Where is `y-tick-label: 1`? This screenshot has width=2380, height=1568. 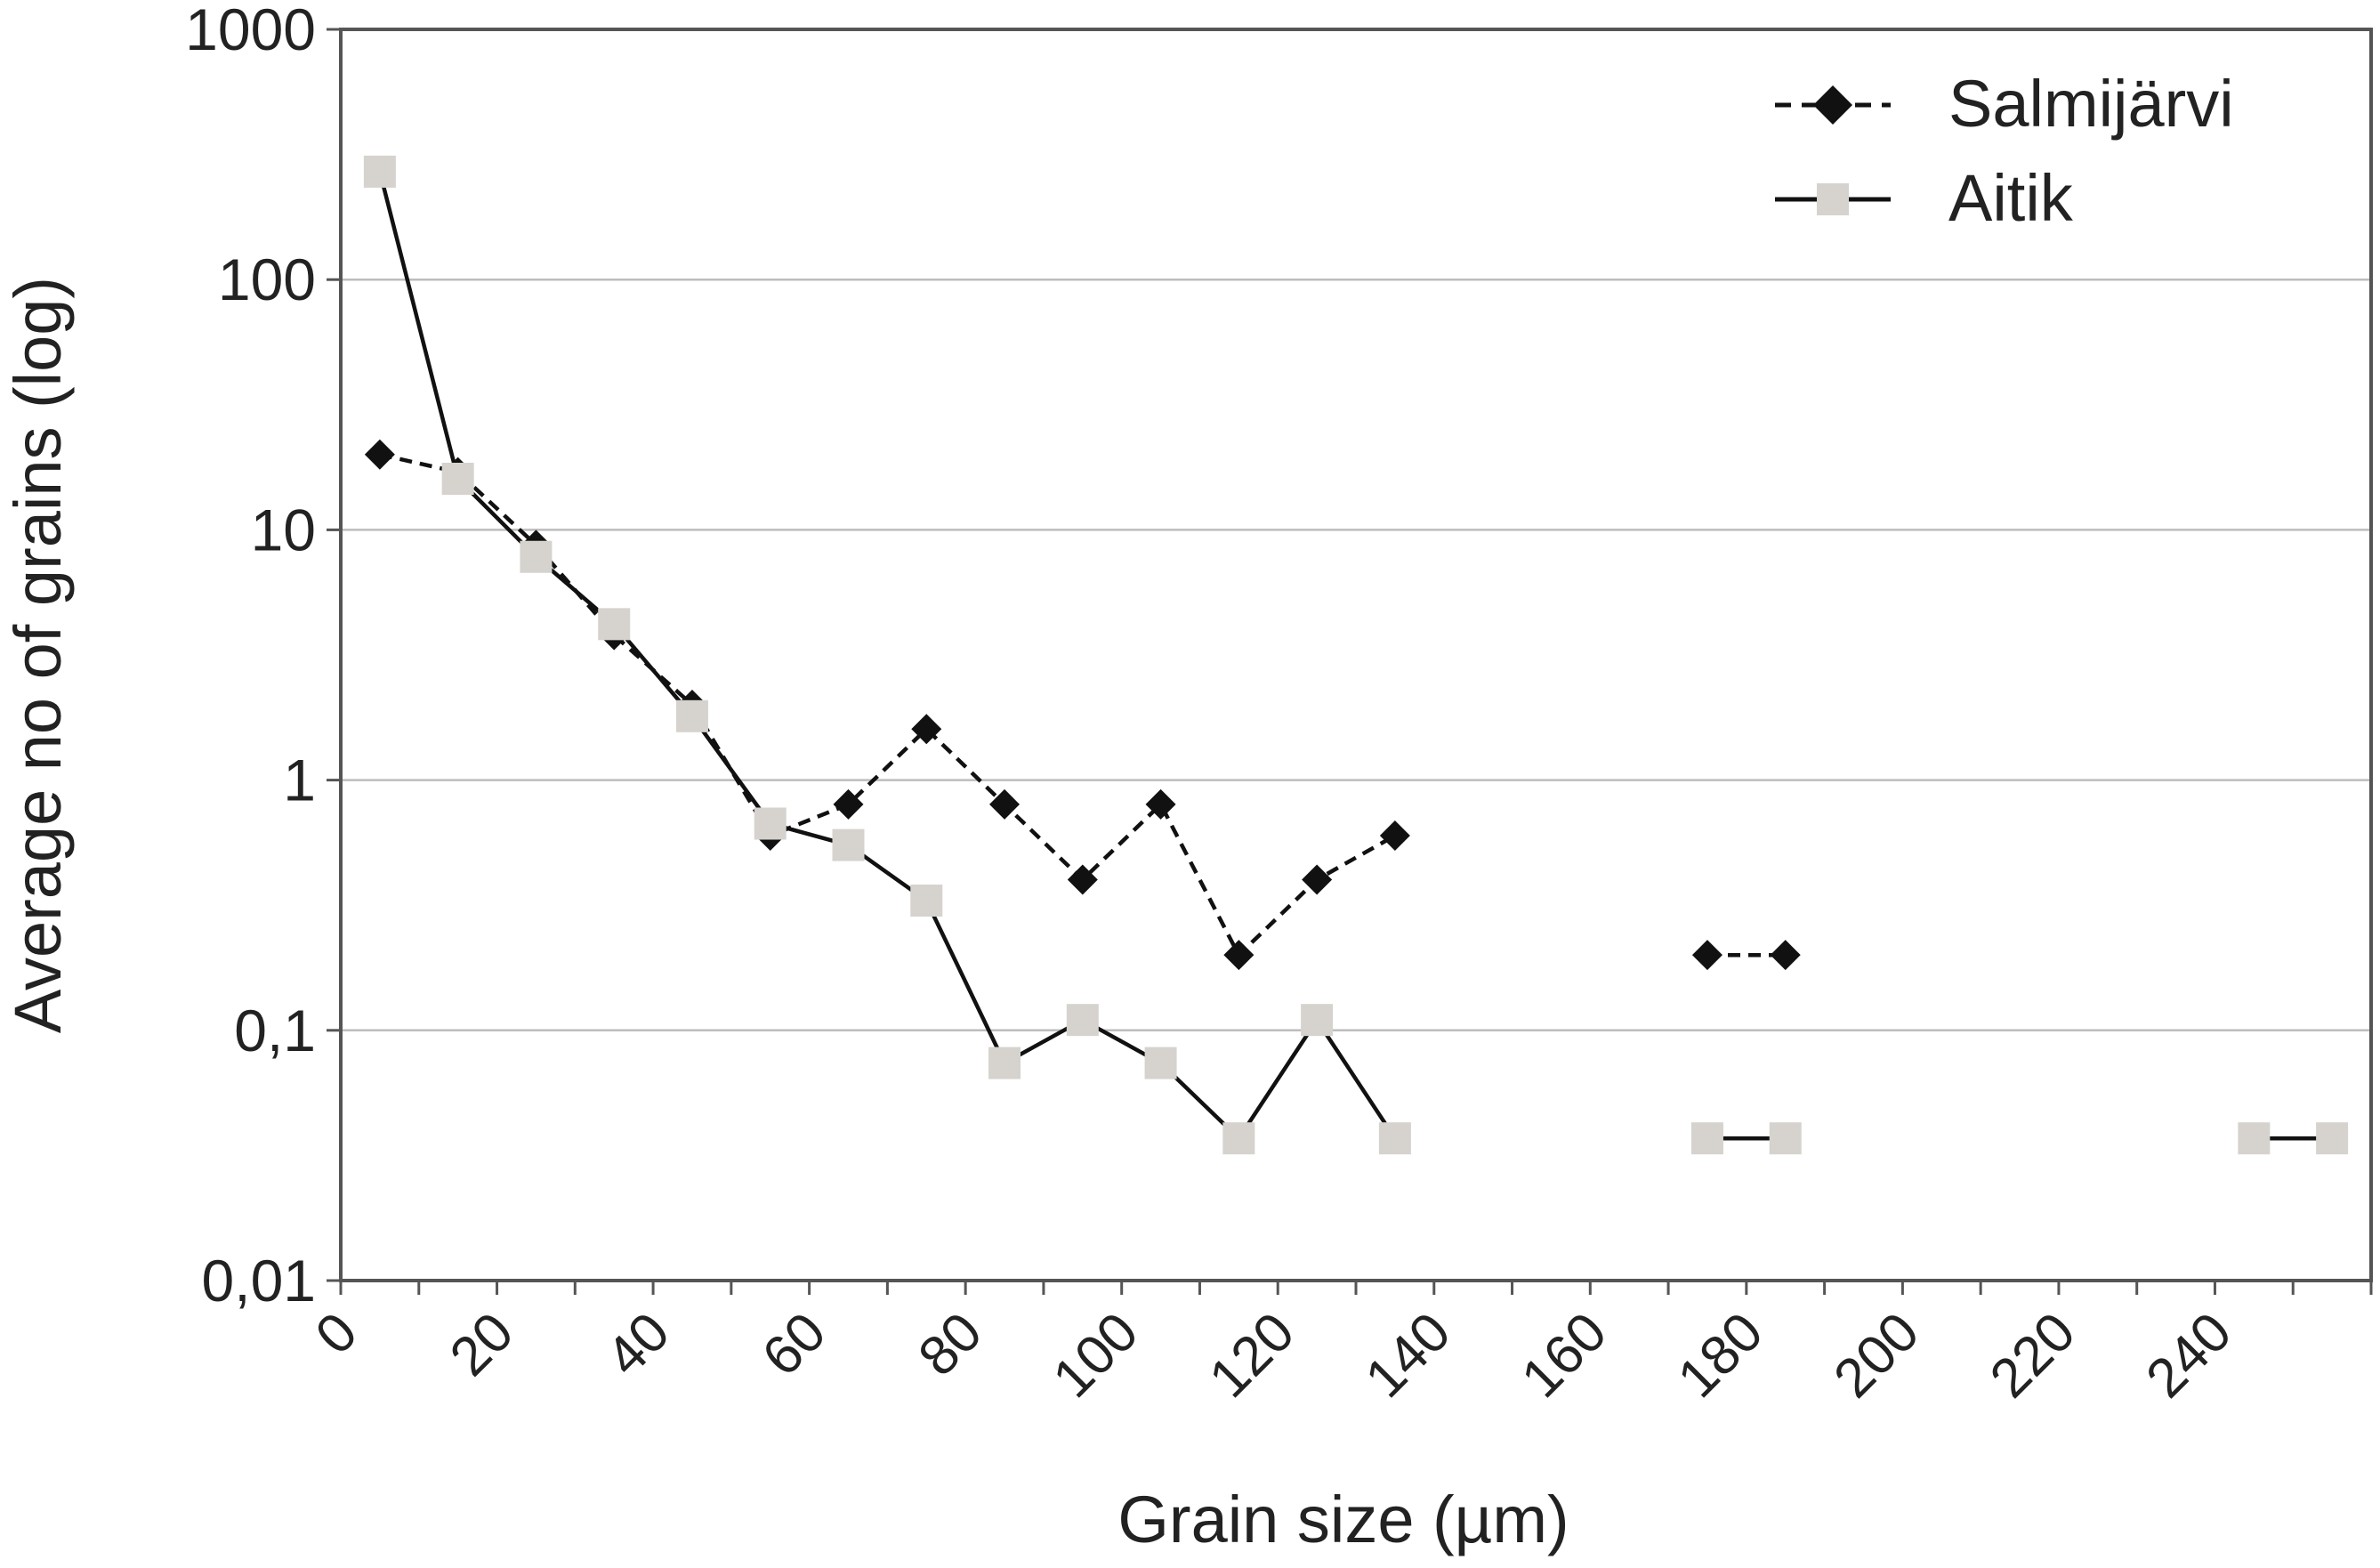
y-tick-label: 1 is located at coordinates (299, 780).